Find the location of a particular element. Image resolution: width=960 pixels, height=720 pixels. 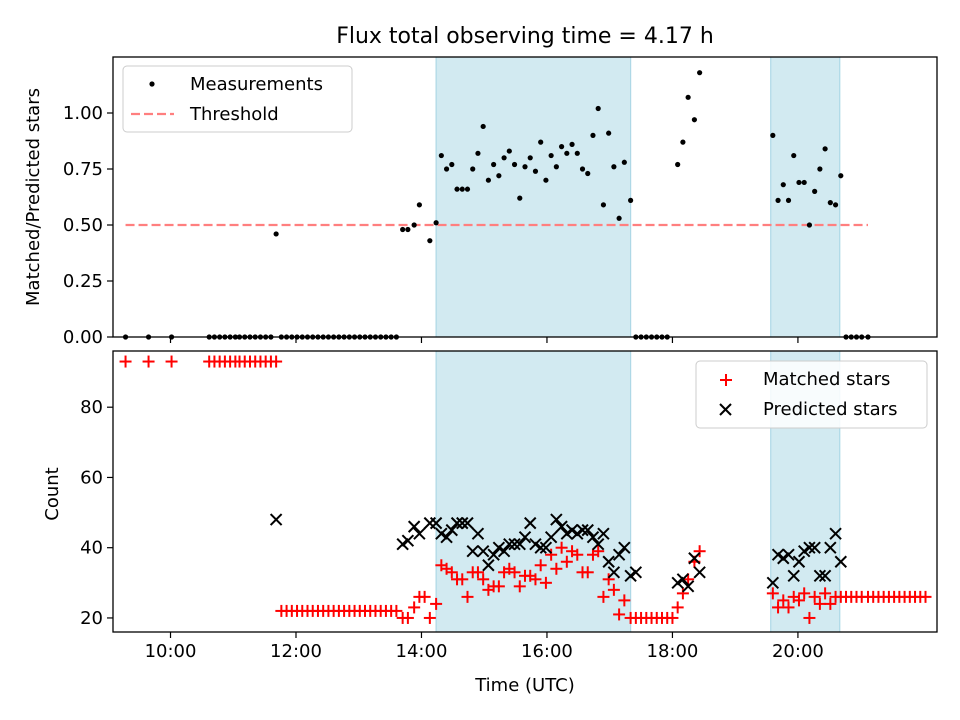

bottom-legend: Matched stars Predicted stars is located at coordinates (811, 394).